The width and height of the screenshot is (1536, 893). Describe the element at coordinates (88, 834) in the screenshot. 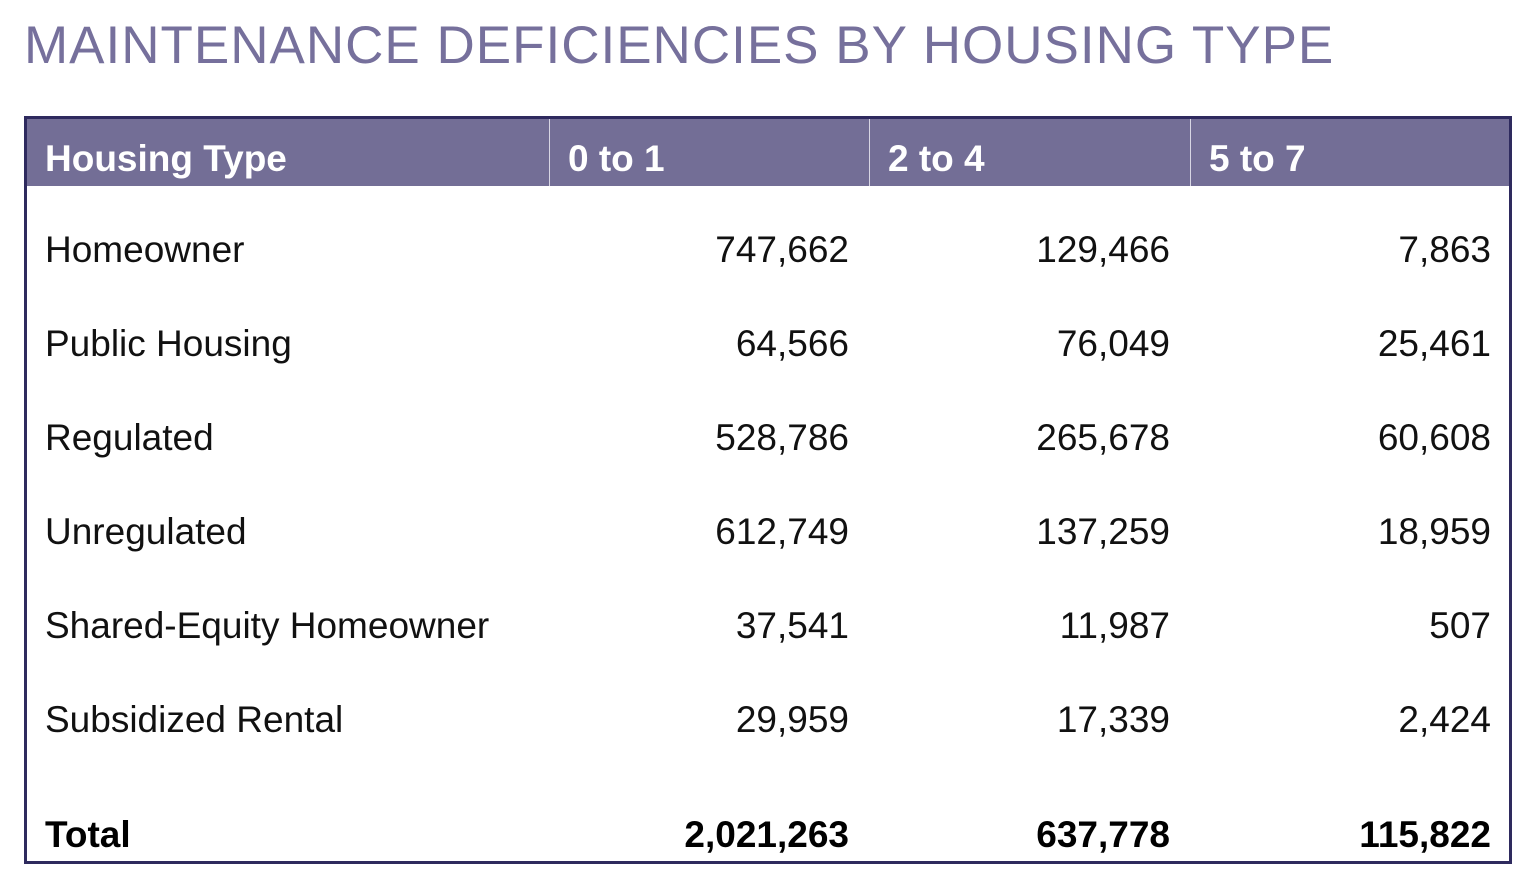

I see `total-label: Total` at that location.